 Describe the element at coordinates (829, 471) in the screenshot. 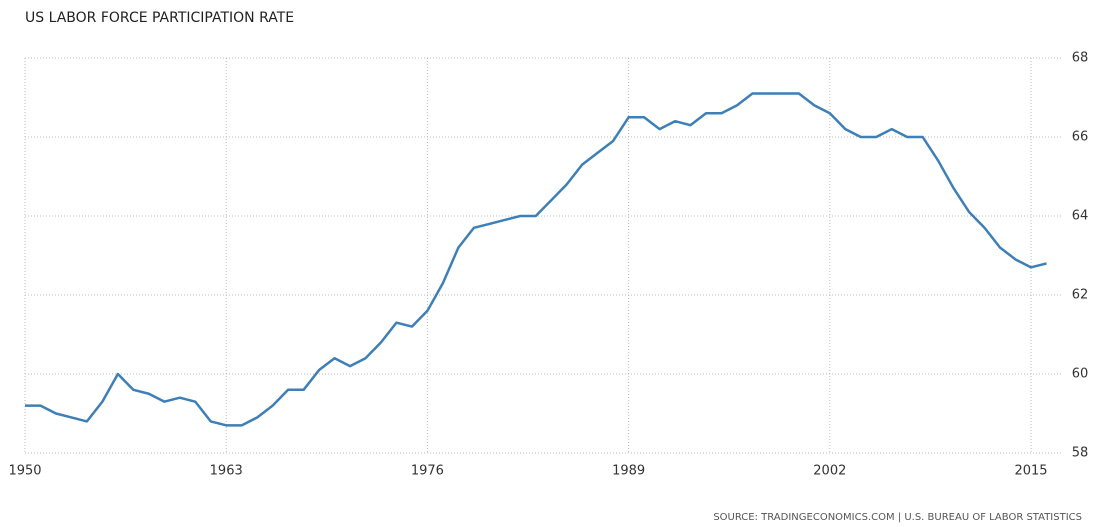

I see `x-tick-label: 2002` at that location.